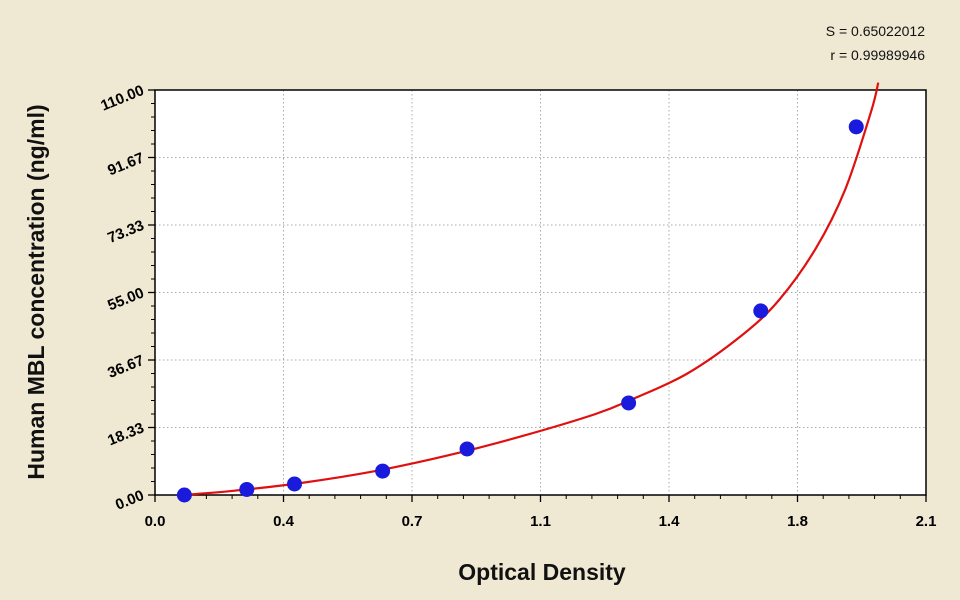 This screenshot has height=600, width=960. Describe the element at coordinates (125, 434) in the screenshot. I see `y-tick-label: 18.33` at that location.